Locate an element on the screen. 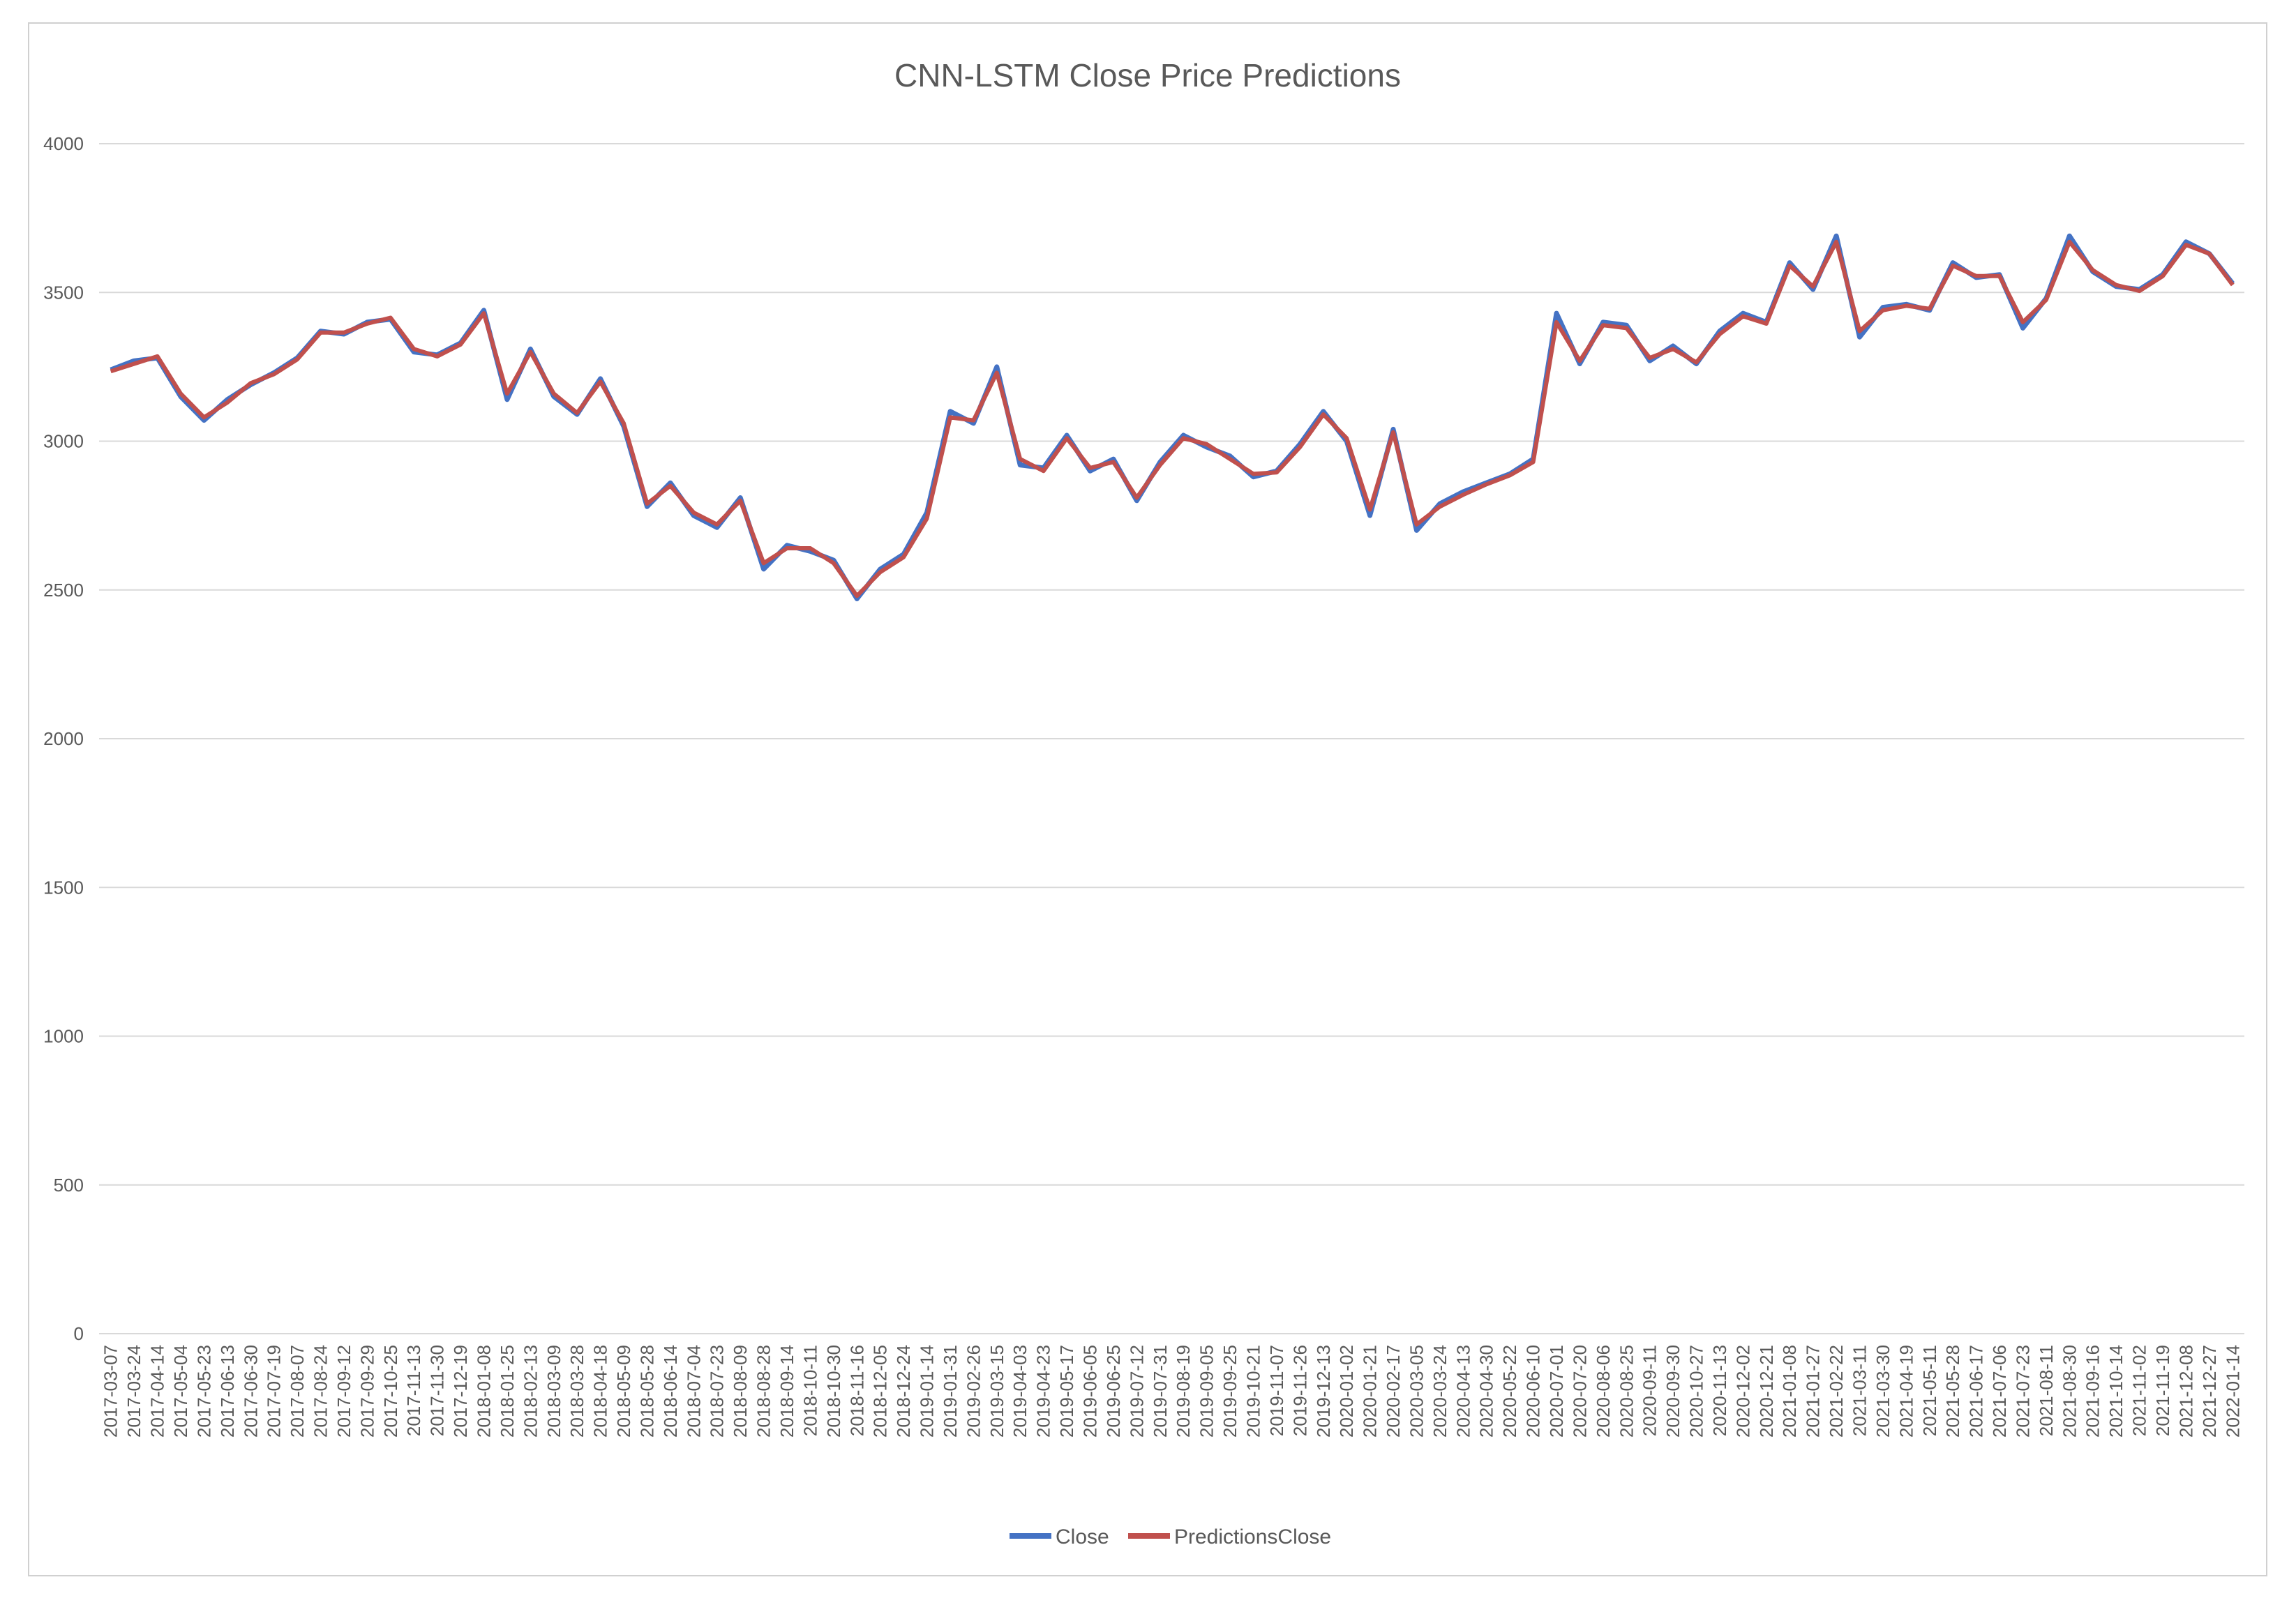  x-tick-label: 2020-12-21 is located at coordinates (1766, 1391).